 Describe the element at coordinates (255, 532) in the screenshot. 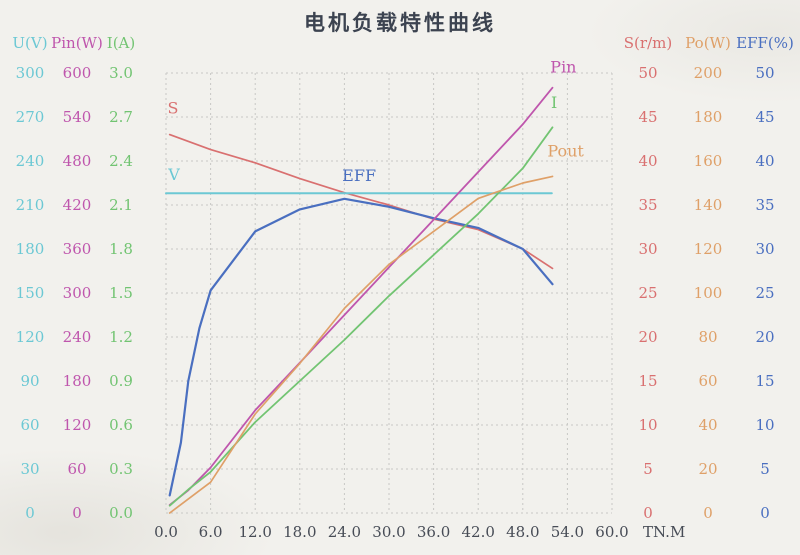

I see `x-axis-tick: 12.0` at that location.